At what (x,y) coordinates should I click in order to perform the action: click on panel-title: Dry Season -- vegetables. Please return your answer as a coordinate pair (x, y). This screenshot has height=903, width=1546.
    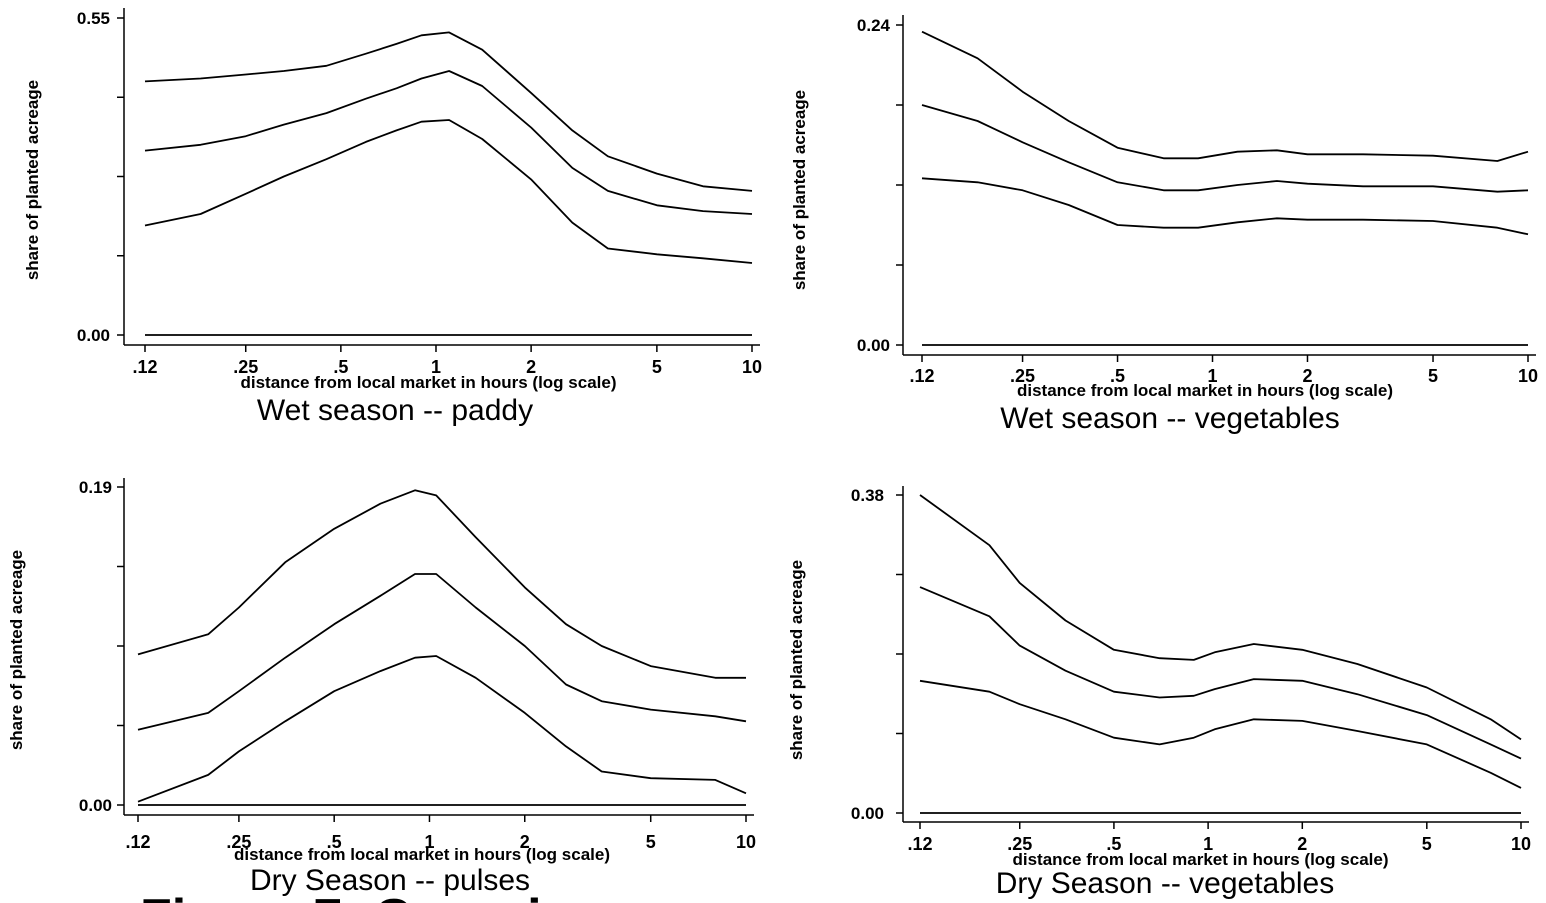
    Looking at the image, I should click on (1165, 883).